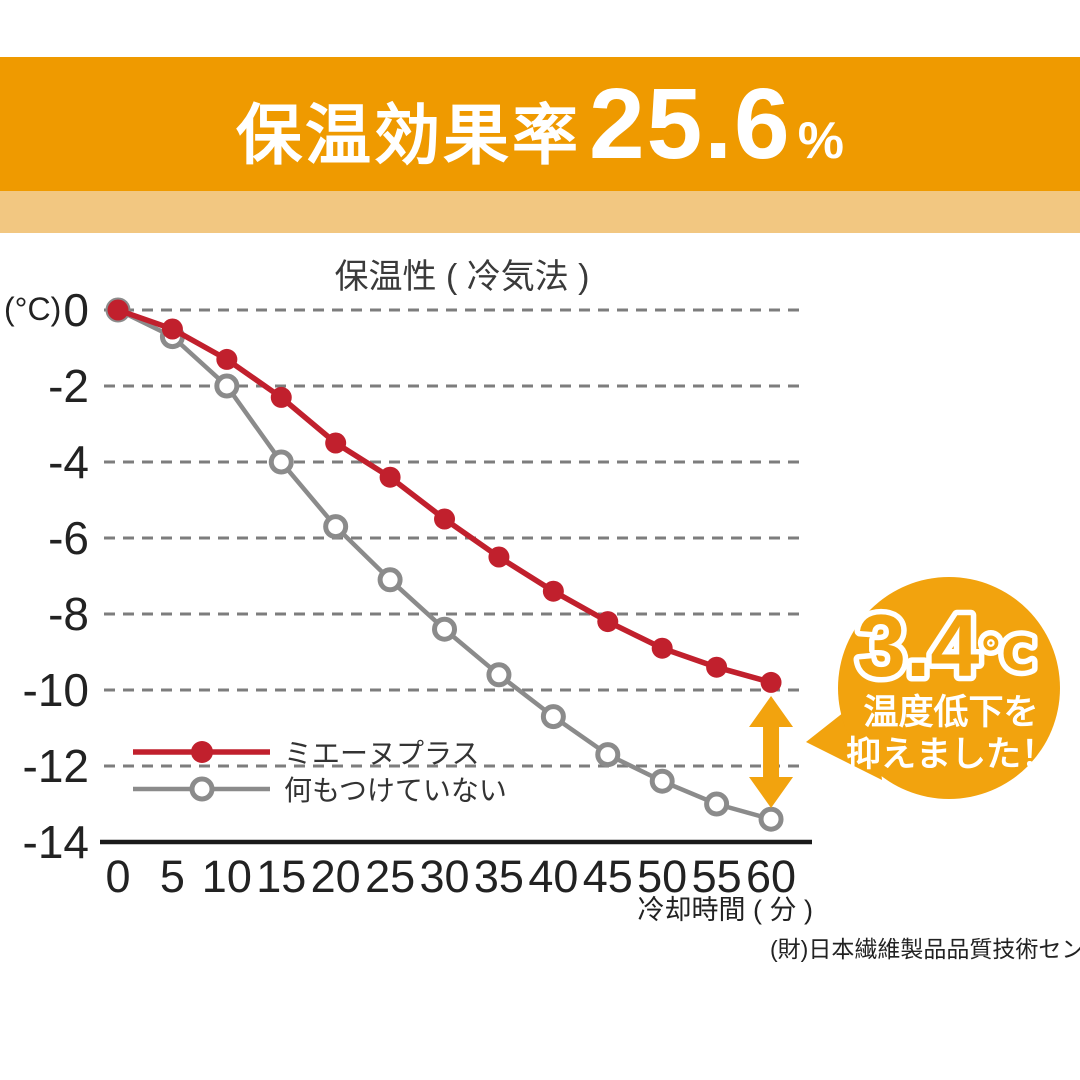 The image size is (1080, 1080). What do you see at coordinates (409, 135) in the screenshot?
I see `title-text: 保温効果率` at bounding box center [409, 135].